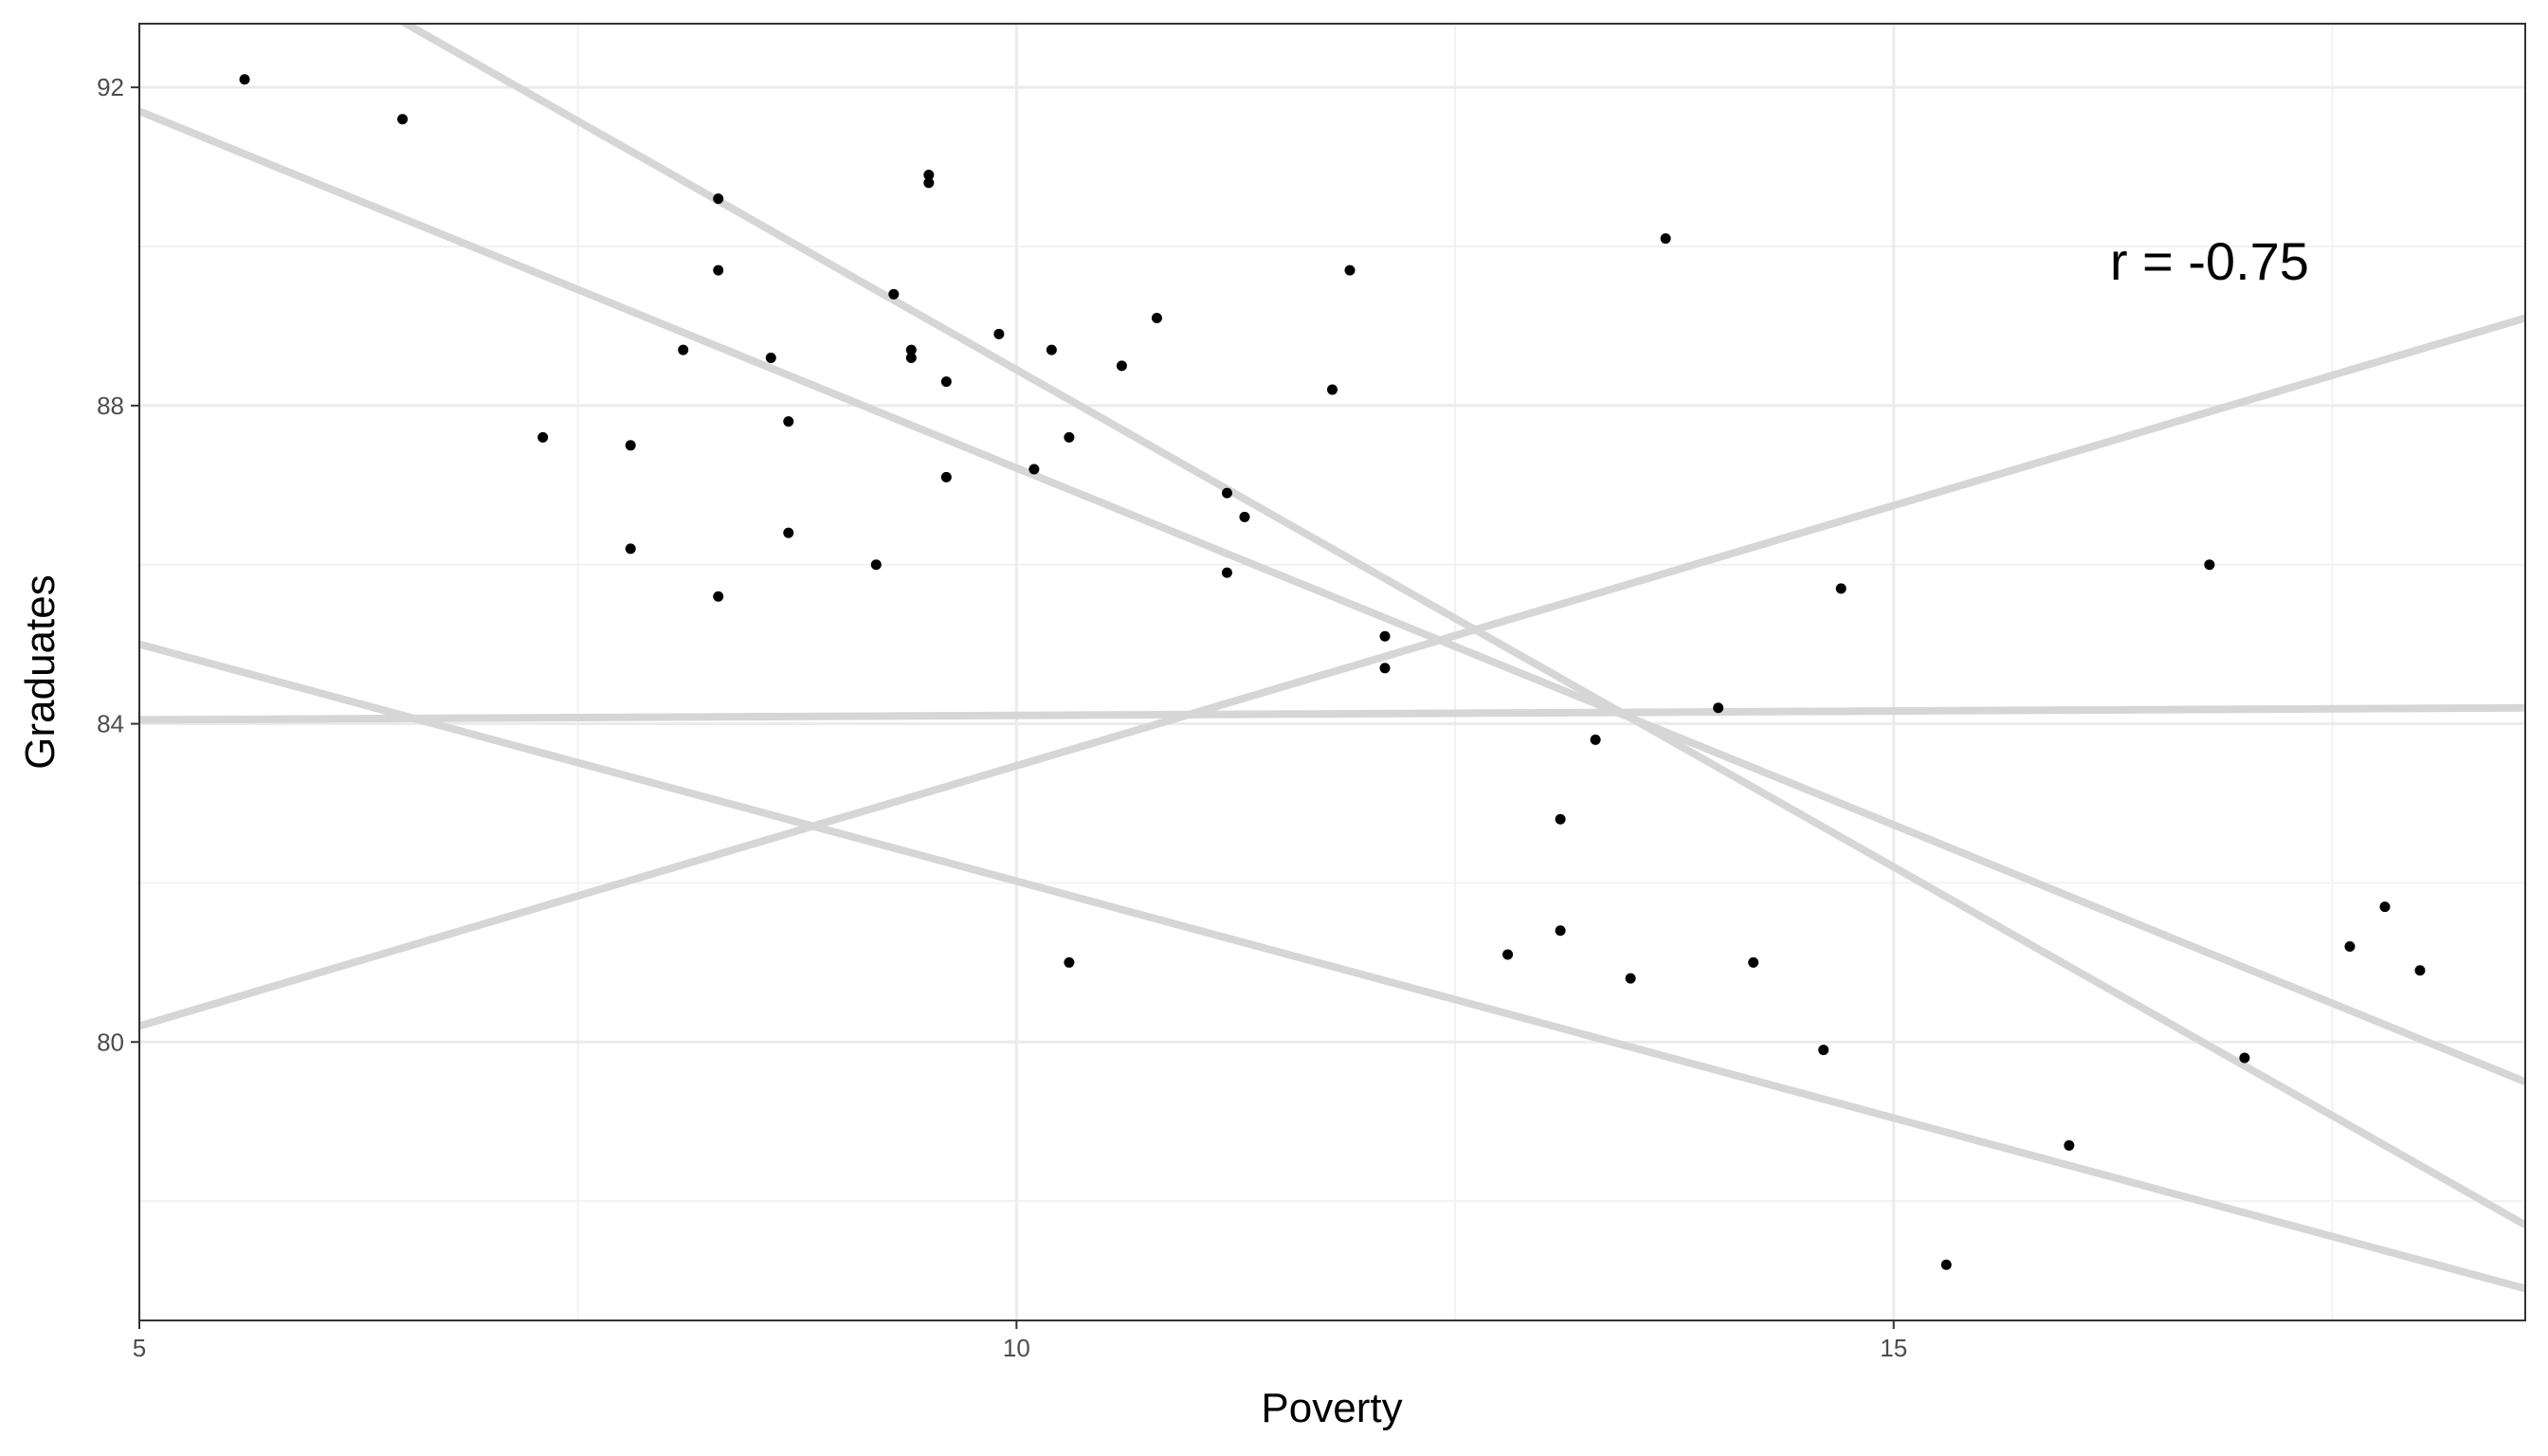  I want to click on x-tick-label: 5, so click(139, 1348).